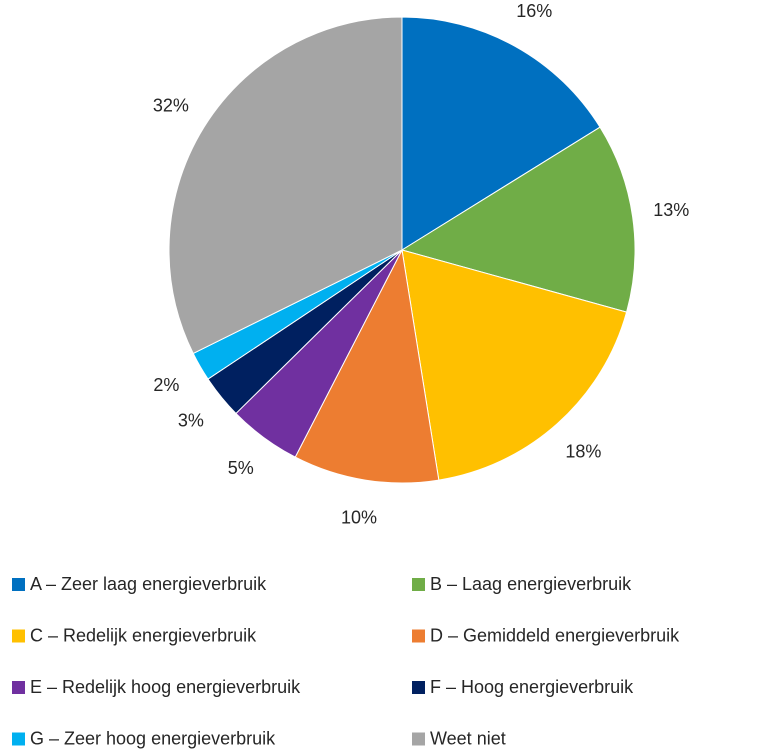 The image size is (768, 749). What do you see at coordinates (532, 687) in the screenshot?
I see `legend-label: F – Hoog energieverbruik` at bounding box center [532, 687].